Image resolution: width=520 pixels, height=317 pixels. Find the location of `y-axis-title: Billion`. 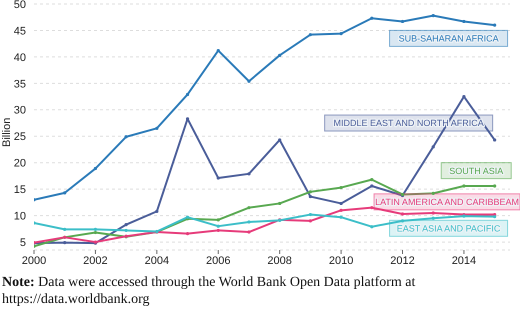

y-axis-title: Billion is located at coordinates (6, 132).